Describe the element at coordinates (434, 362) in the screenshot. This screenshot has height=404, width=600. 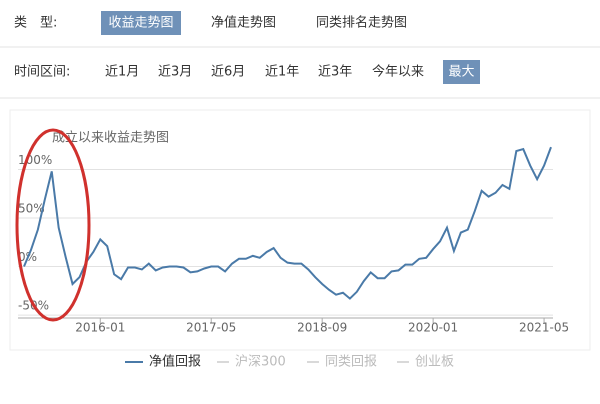
I see `legend-label: 创业板` at that location.